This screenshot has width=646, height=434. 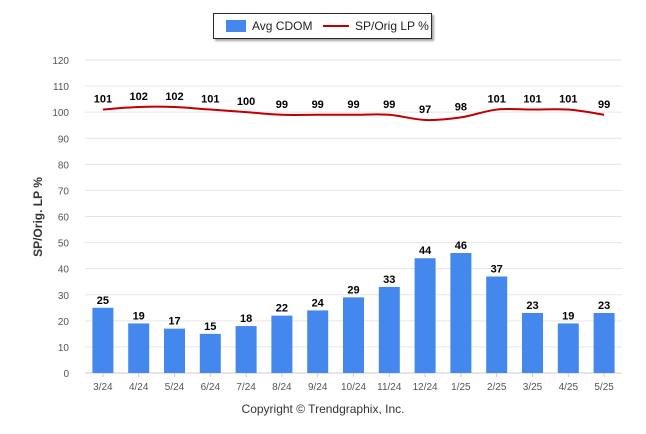 What do you see at coordinates (66, 374) in the screenshot?
I see `y-tick-label: 0` at bounding box center [66, 374].